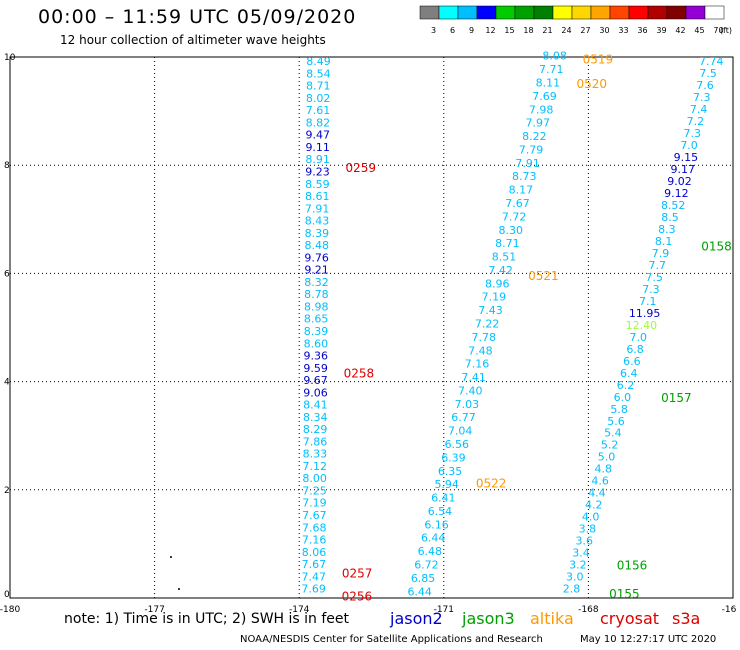 This screenshot has width=740, height=650. I want to click on wave-height-label: 6.39, so click(453, 457).